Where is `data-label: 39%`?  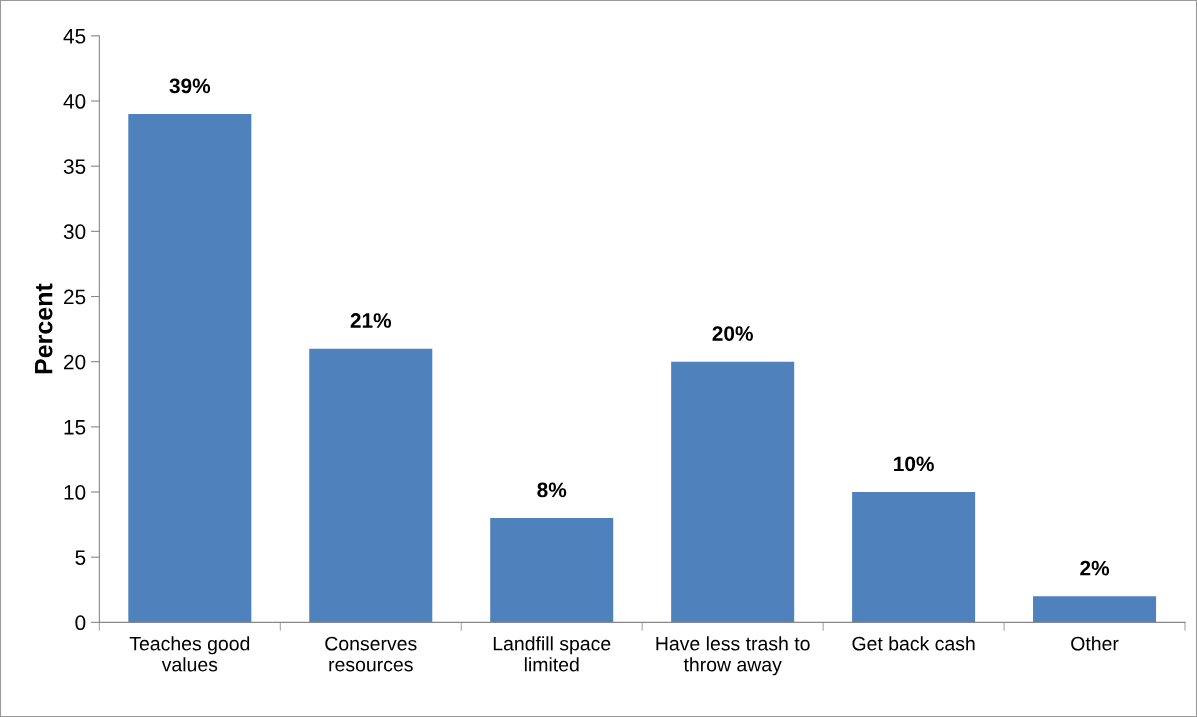 data-label: 39% is located at coordinates (190, 86).